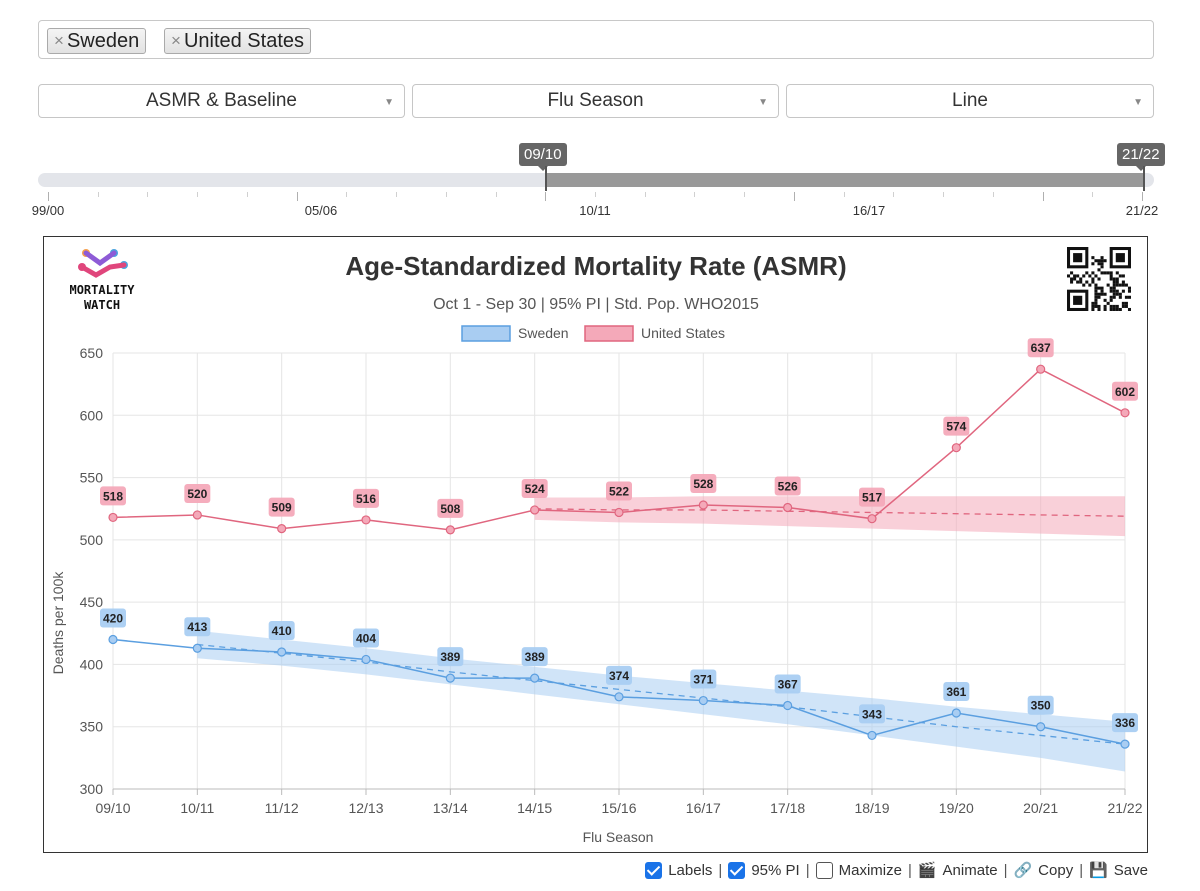  What do you see at coordinates (58, 623) in the screenshot?
I see `y-axis-title: Deaths per 100k` at bounding box center [58, 623].